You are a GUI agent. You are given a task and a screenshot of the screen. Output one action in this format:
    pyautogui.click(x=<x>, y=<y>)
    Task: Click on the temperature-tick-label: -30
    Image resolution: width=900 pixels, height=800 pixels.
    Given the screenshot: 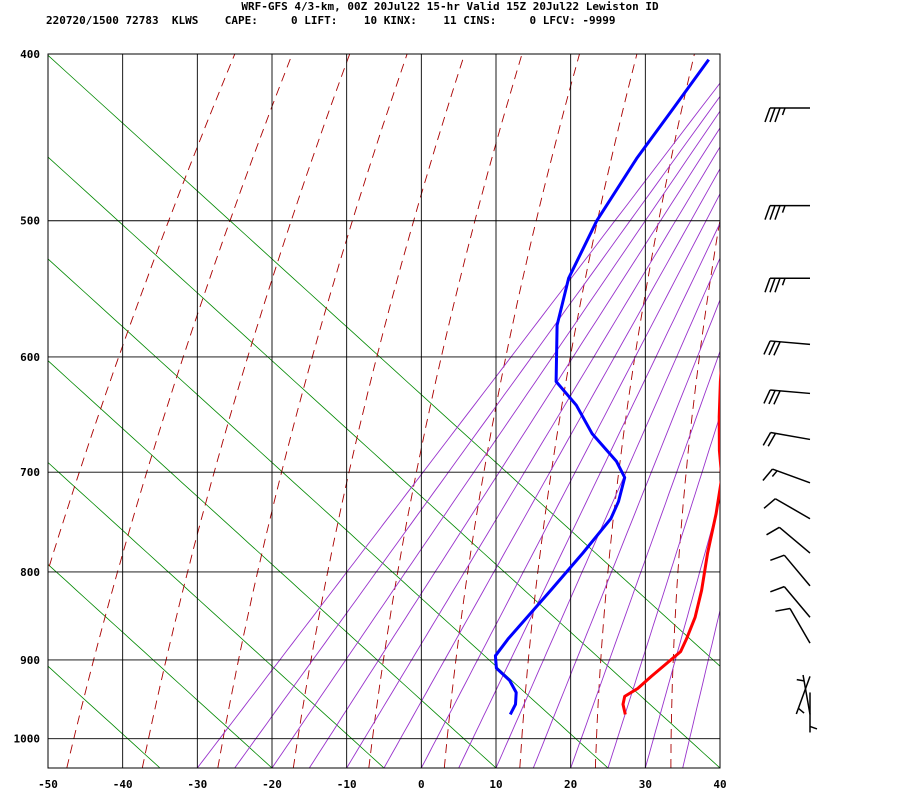 What is the action you would take?
    pyautogui.click(x=197, y=784)
    